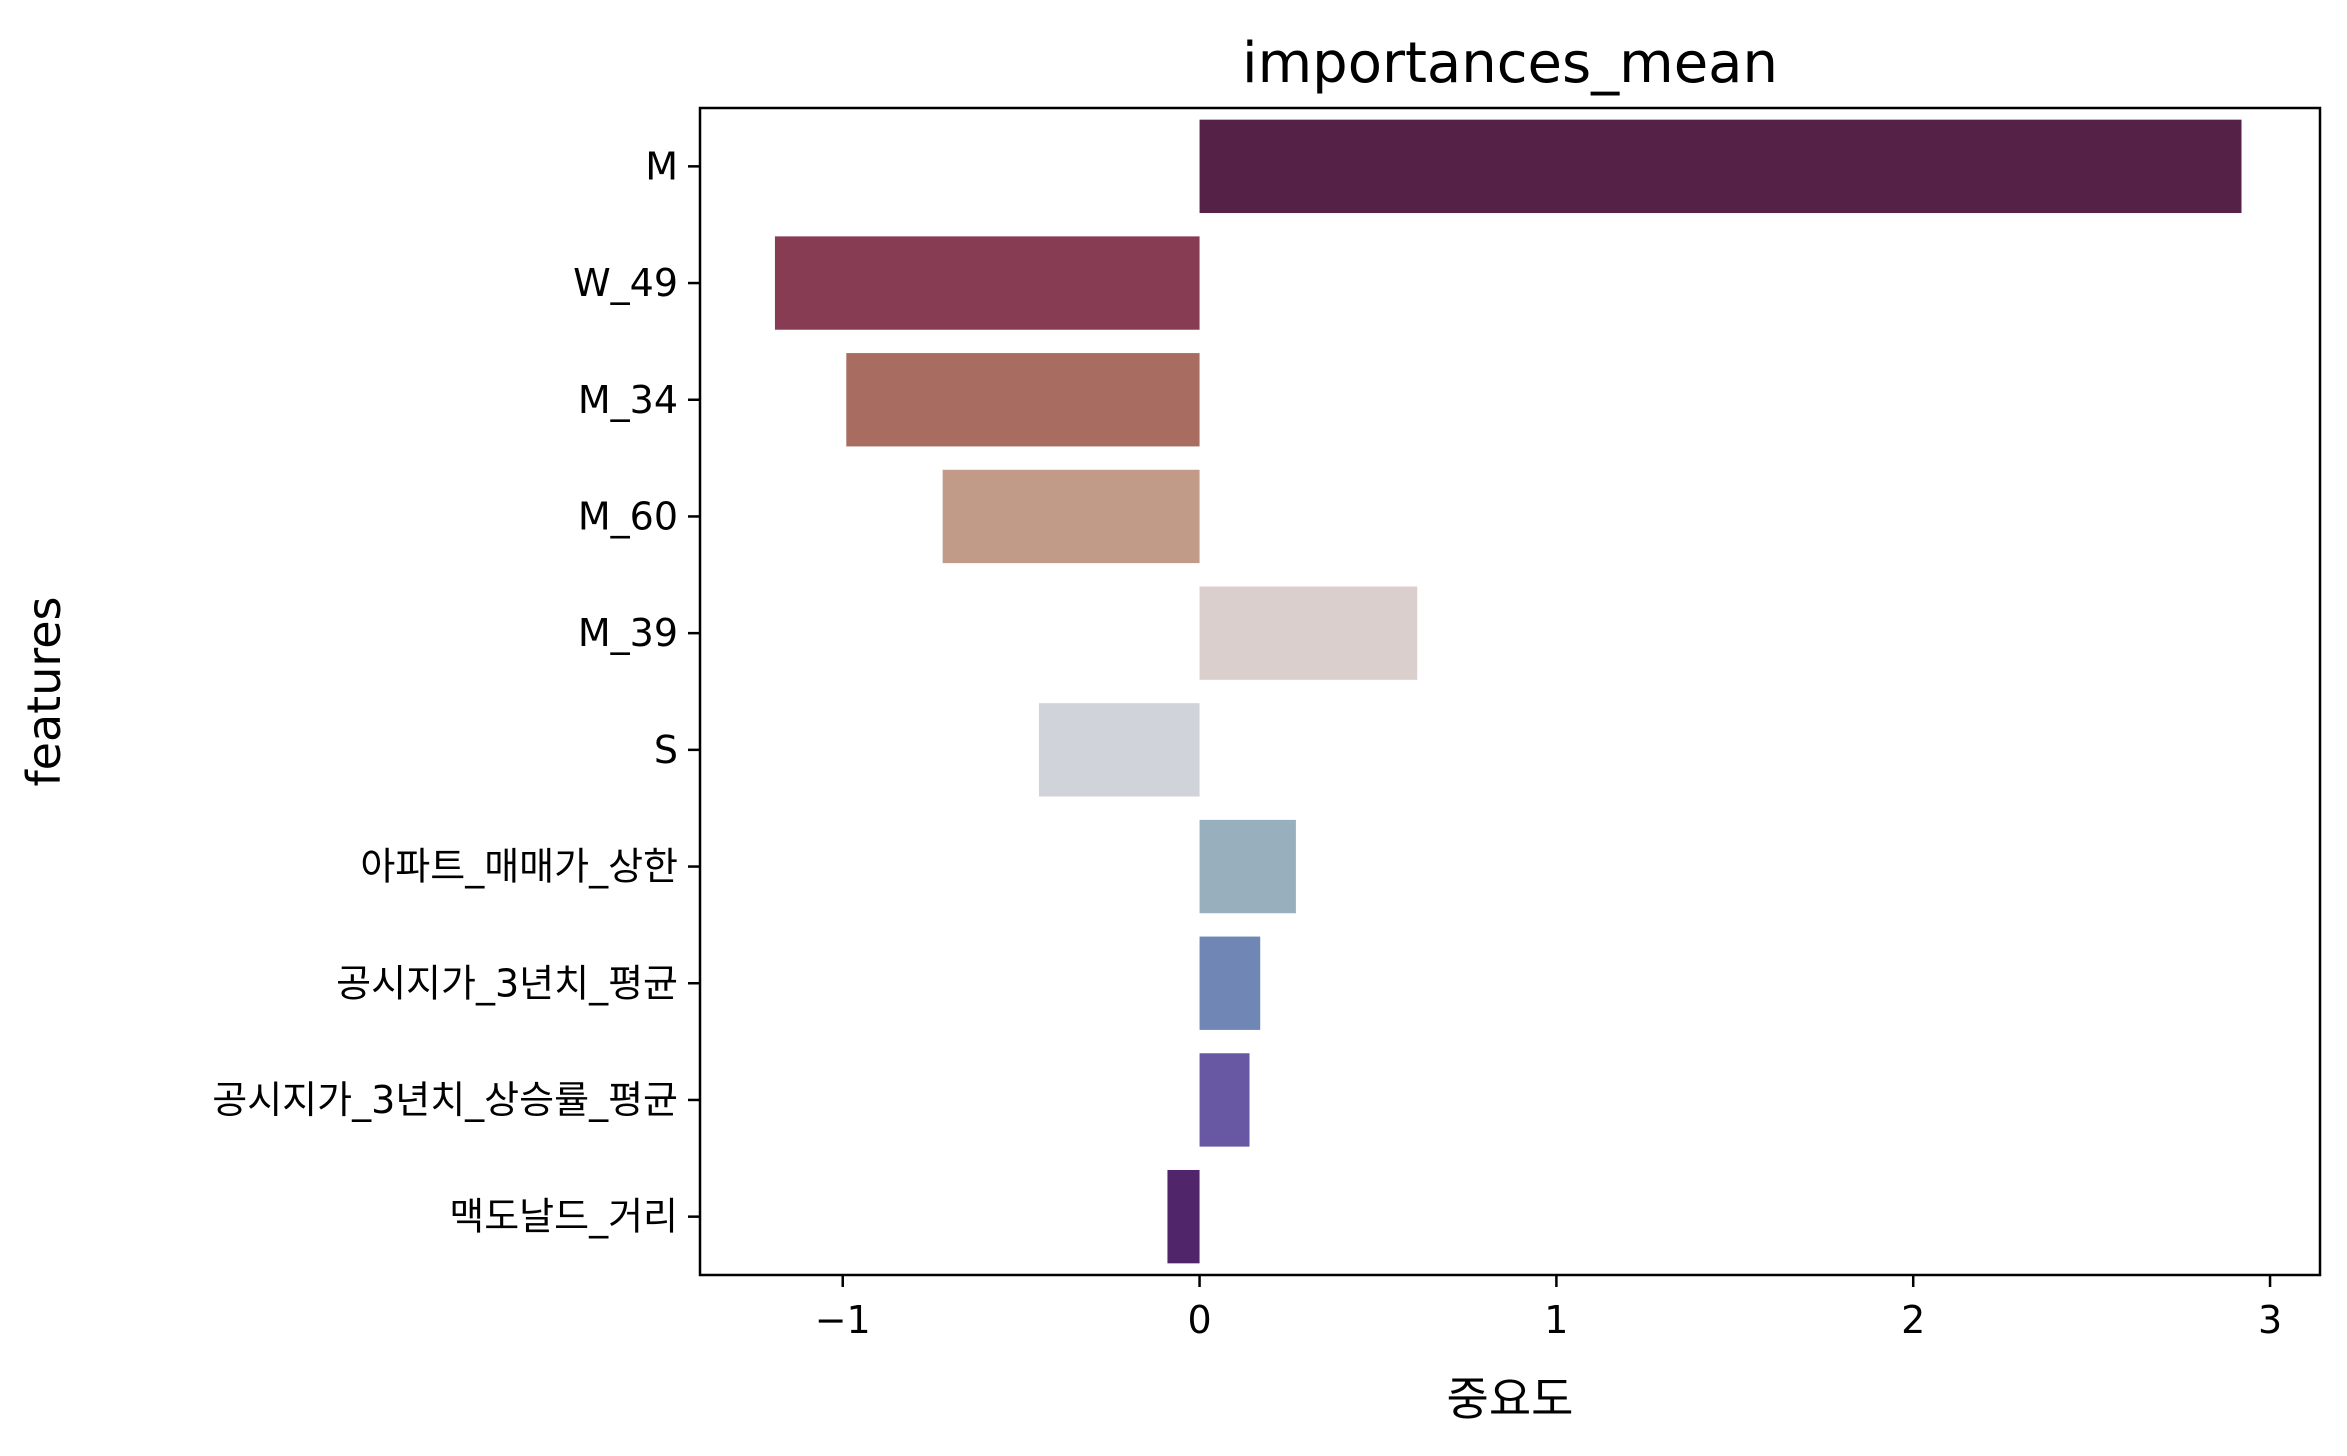 This screenshot has height=1456, width=2347. What do you see at coordinates (445, 1100) in the screenshot?
I see `y-tick-label: 공시지가_3년치_상승률_평균` at bounding box center [445, 1100].